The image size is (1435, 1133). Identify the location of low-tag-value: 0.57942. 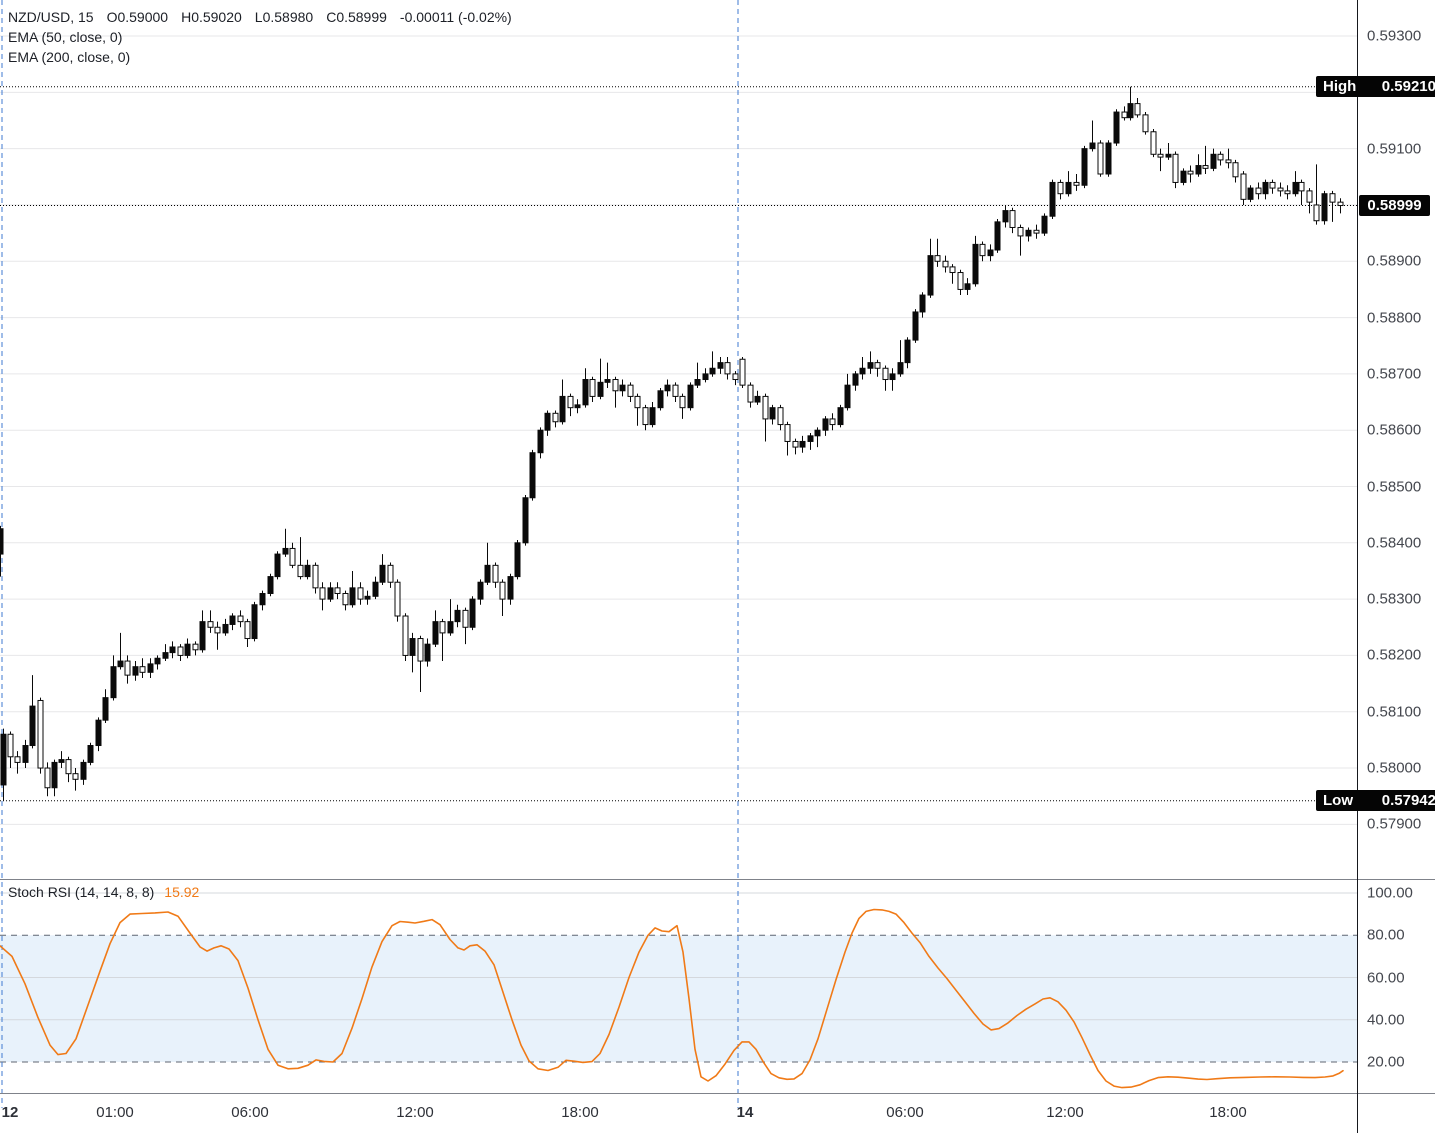
(1408, 801).